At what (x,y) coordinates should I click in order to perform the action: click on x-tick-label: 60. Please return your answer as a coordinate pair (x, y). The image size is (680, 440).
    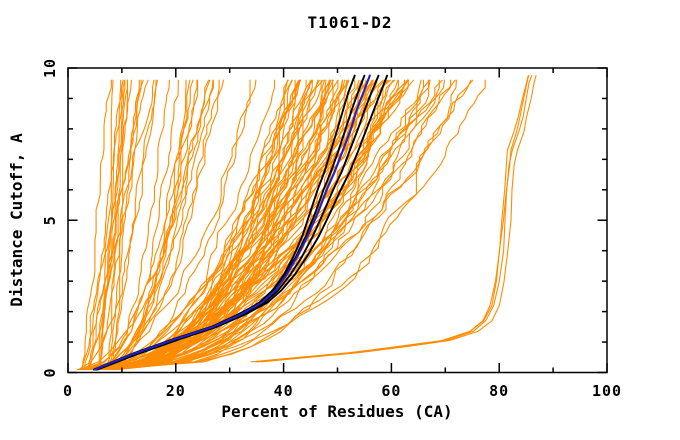
    Looking at the image, I should click on (391, 391).